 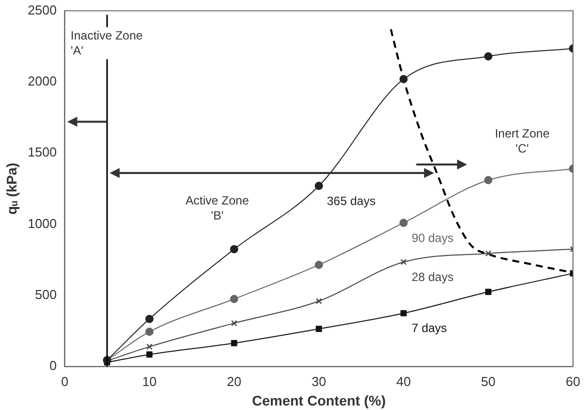 I want to click on y-tick-label: 2500, so click(x=42, y=10).